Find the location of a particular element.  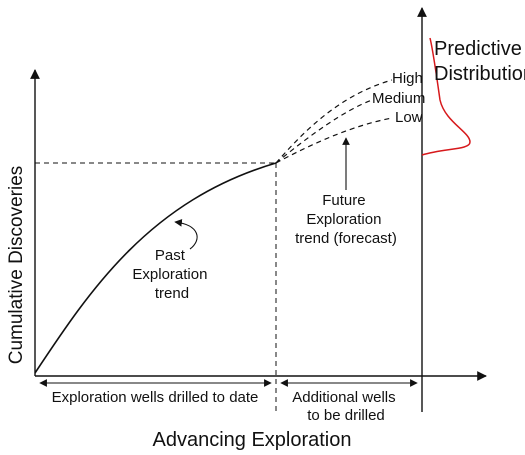

scenario-medium-label: Medium is located at coordinates (398, 98).